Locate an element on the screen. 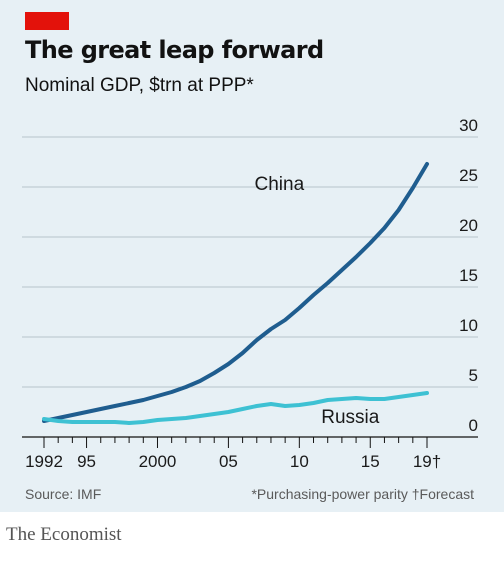 The width and height of the screenshot is (504, 562). brand-red-tag is located at coordinates (47, 21).